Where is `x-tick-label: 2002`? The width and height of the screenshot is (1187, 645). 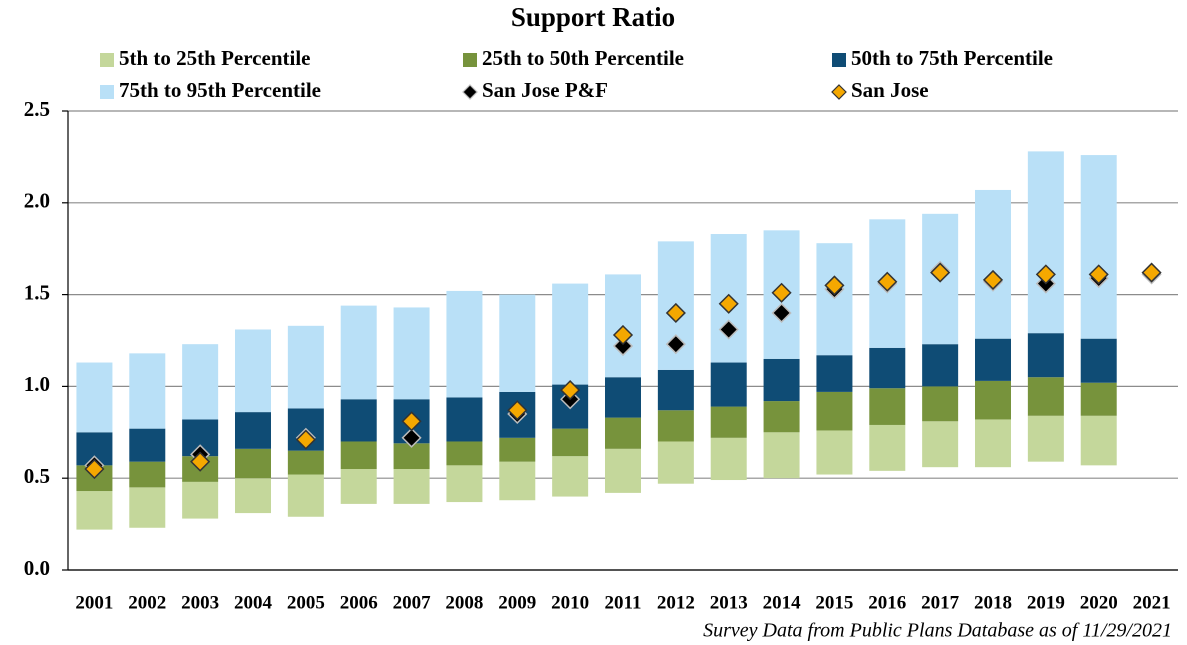
x-tick-label: 2002 is located at coordinates (147, 602).